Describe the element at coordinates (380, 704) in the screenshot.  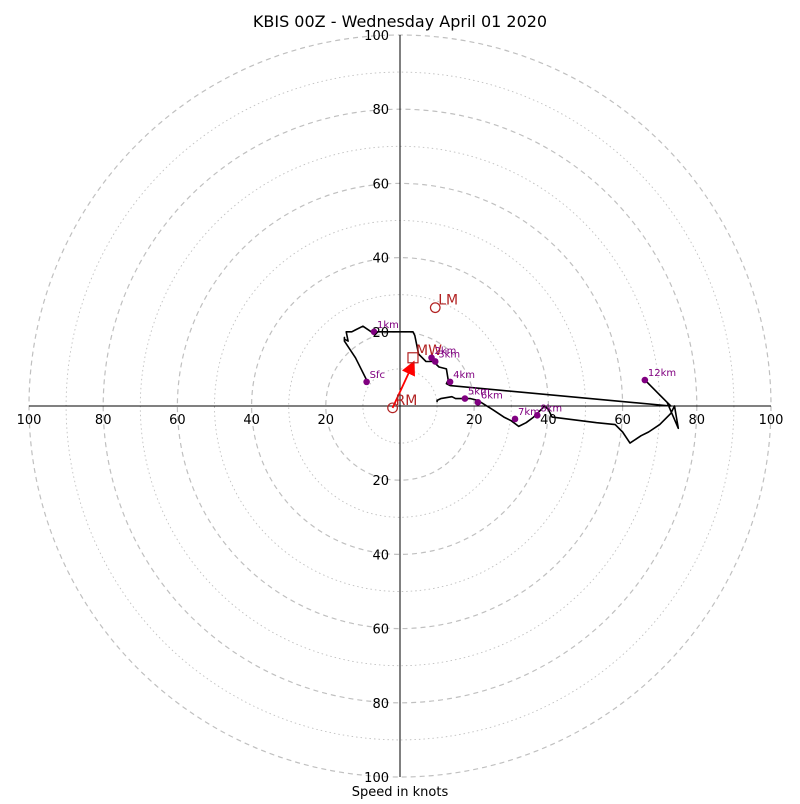
I see `y-tick-down-80: 80` at that location.